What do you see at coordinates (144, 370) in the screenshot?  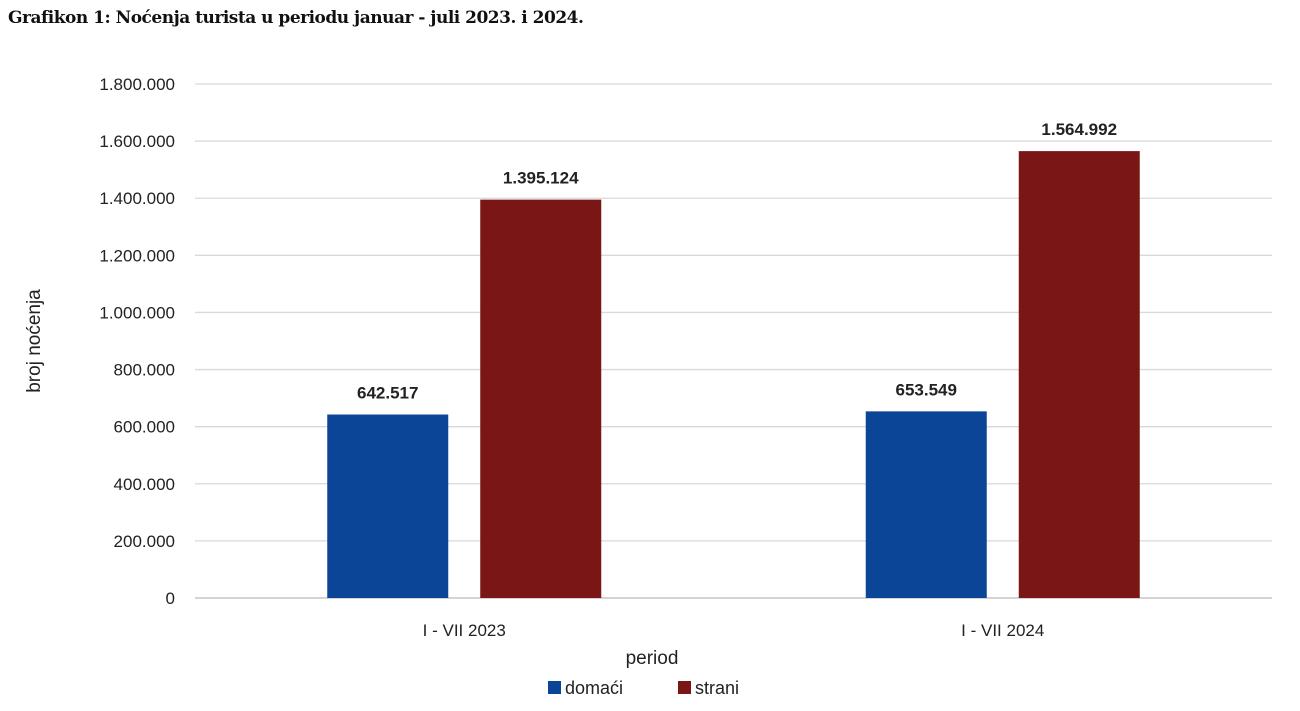 I see `y-tick-label: 800.000` at bounding box center [144, 370].